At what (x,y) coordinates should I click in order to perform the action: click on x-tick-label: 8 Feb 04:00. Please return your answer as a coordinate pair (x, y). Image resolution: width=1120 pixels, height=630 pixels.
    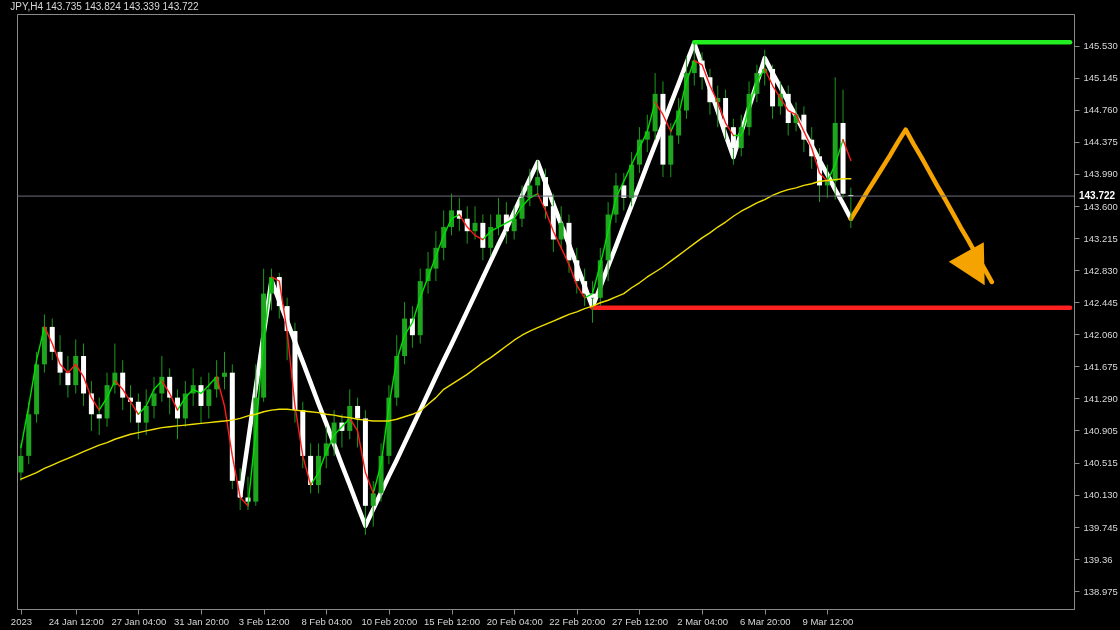
    Looking at the image, I should click on (327, 621).